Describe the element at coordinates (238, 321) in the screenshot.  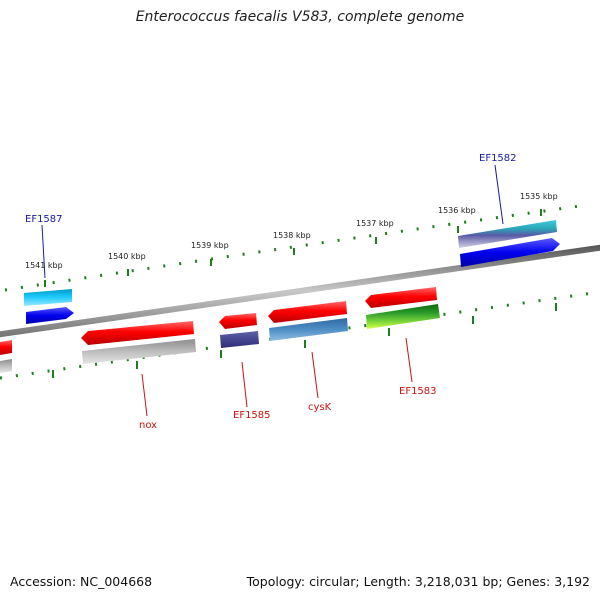
I see `feature-ef1585-arrow` at that location.